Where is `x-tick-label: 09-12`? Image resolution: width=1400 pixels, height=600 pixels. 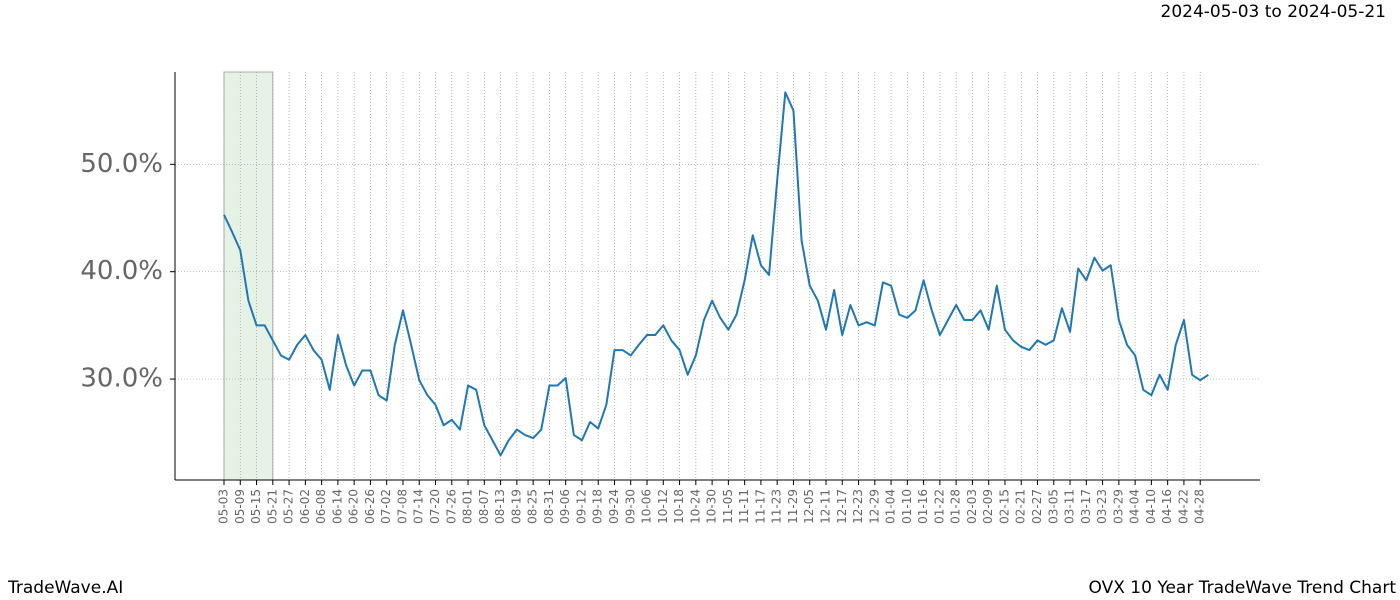
x-tick-label: 09-12 is located at coordinates (581, 506).